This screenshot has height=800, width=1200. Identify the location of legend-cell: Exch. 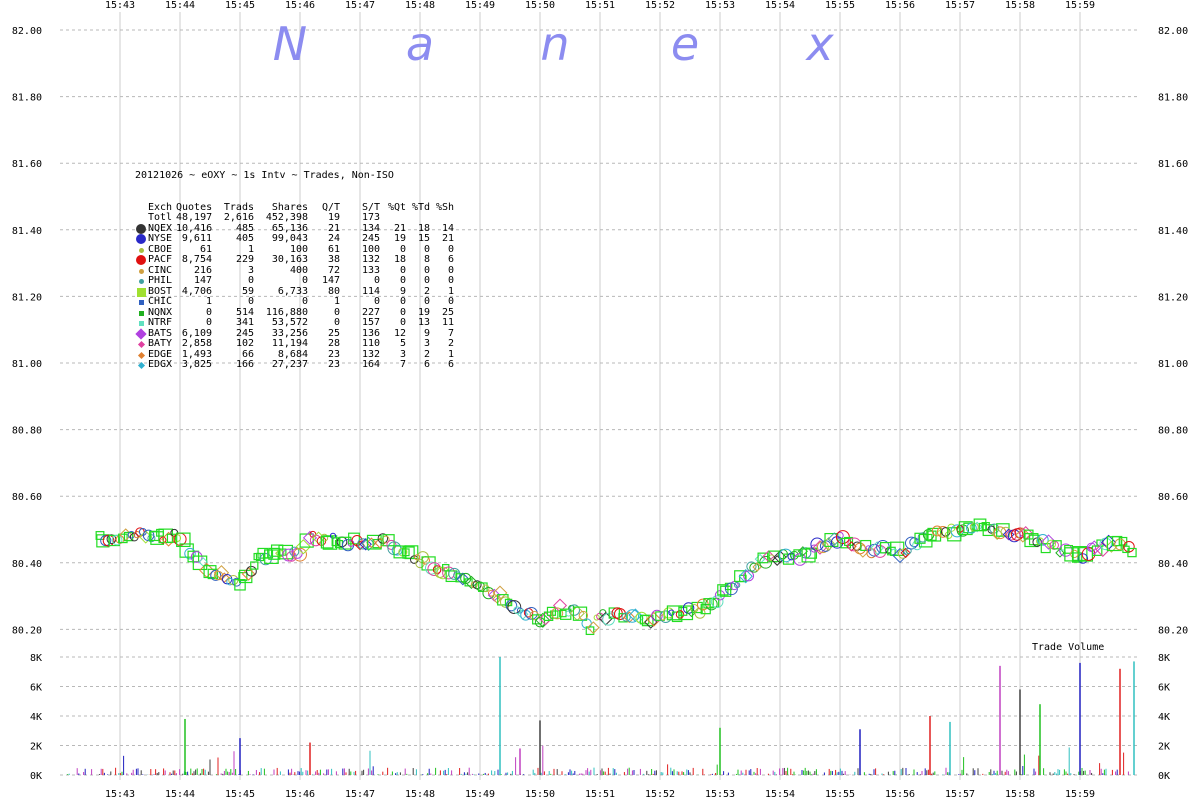
(160, 207).